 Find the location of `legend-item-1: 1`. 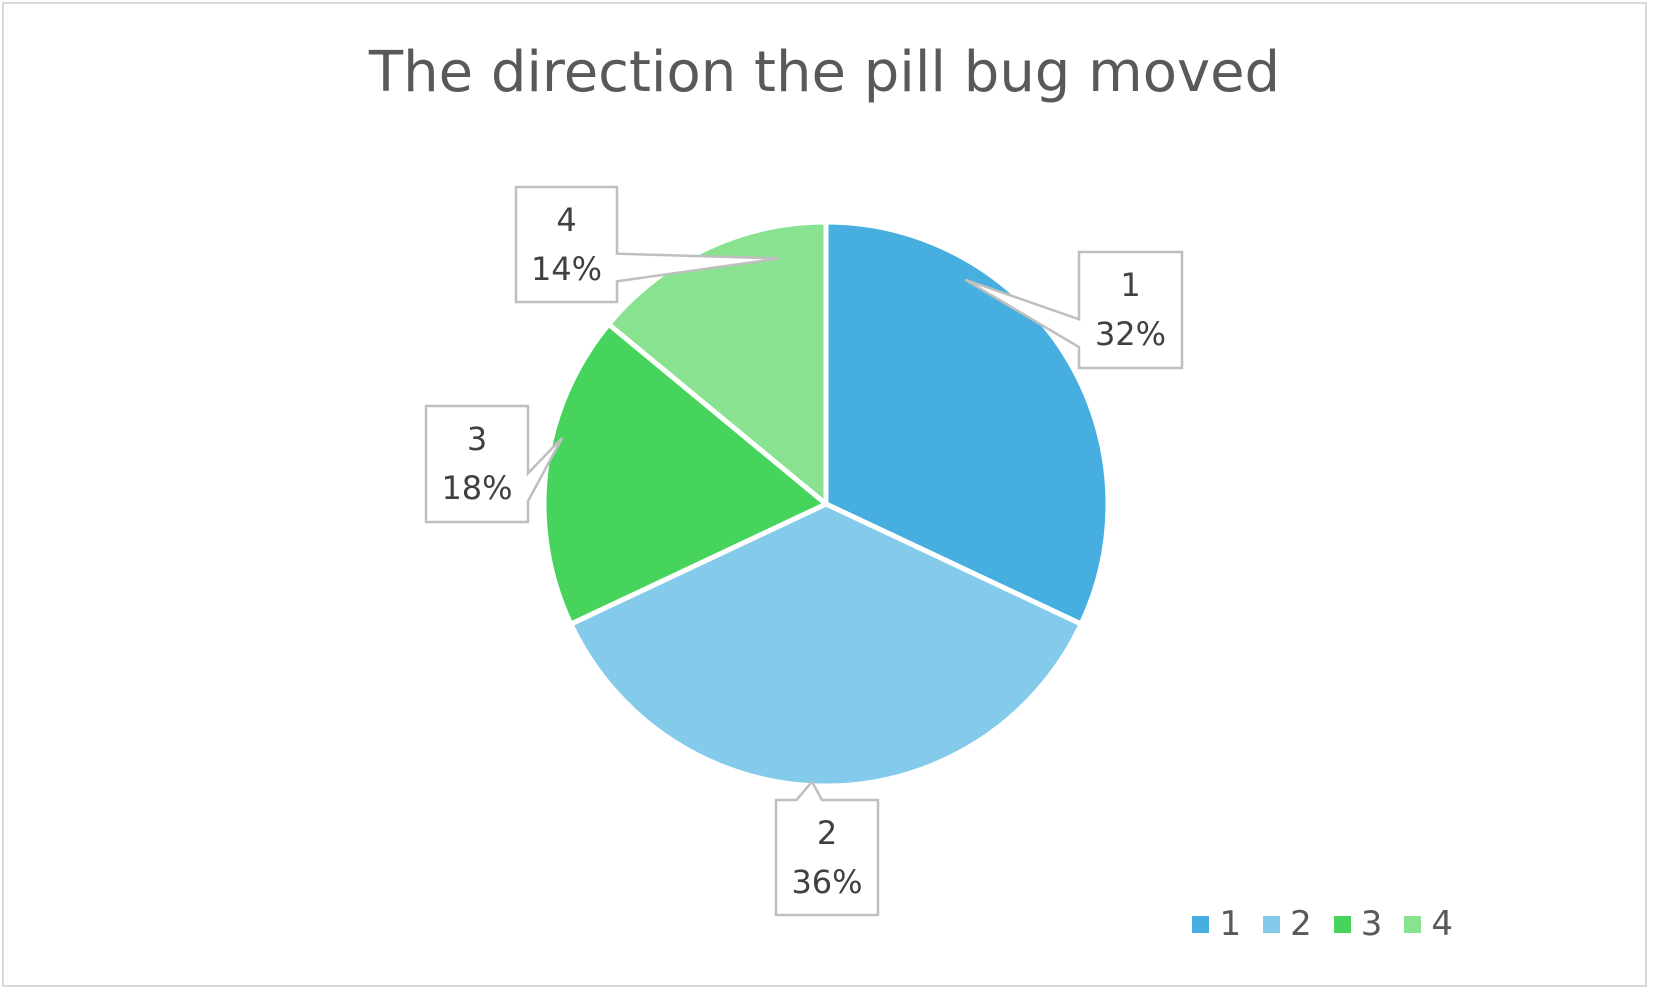

legend-item-1: 1 is located at coordinates (1216, 924).